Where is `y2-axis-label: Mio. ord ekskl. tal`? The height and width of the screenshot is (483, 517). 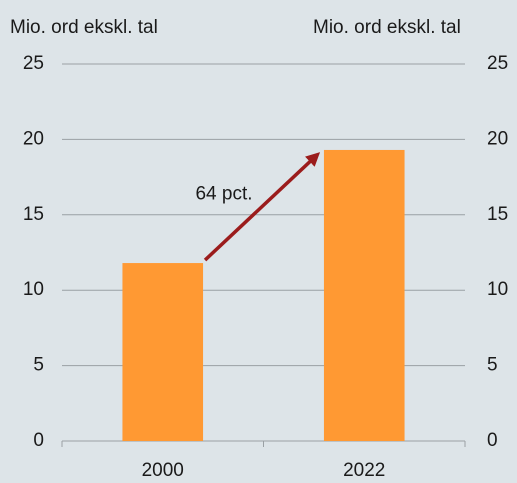 y2-axis-label: Mio. ord ekskl. tal is located at coordinates (387, 27).